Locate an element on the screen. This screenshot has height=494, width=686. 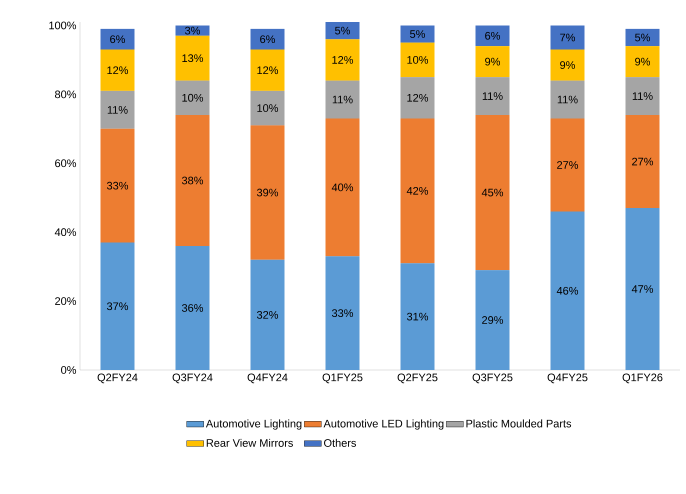
data-label: 47% is located at coordinates (643, 289).